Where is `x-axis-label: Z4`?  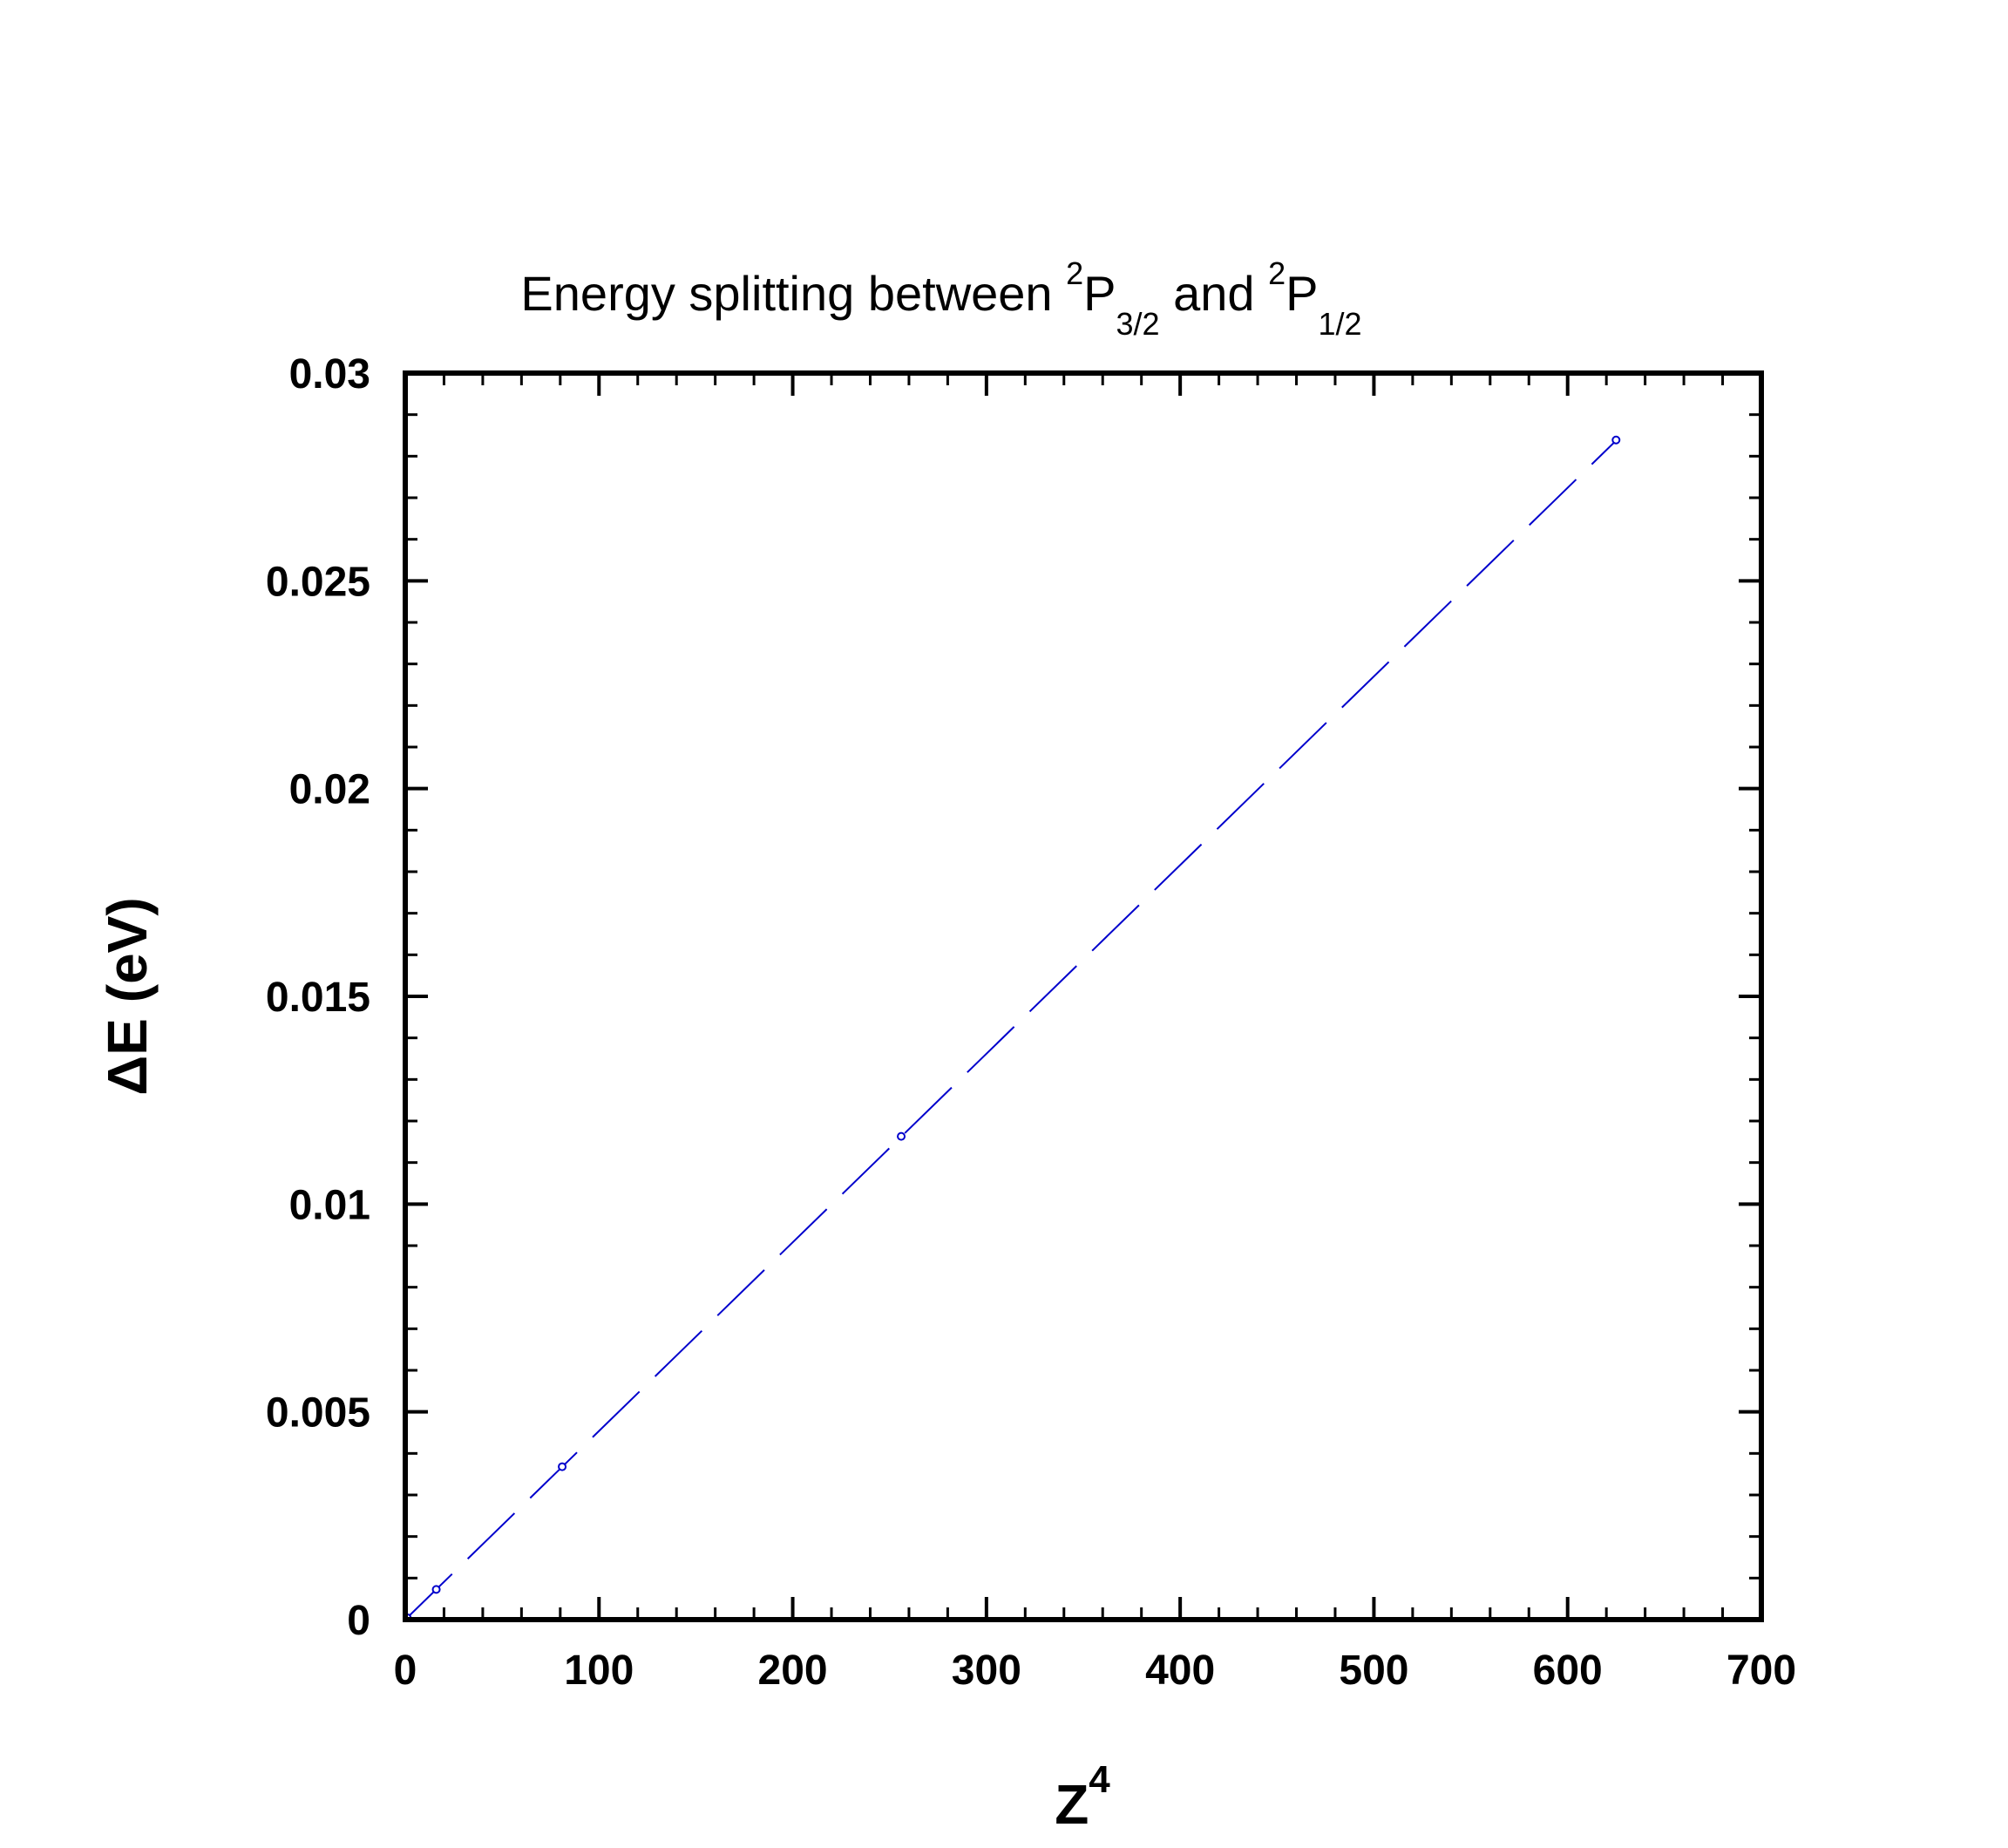
x-axis-label: Z4 is located at coordinates (1083, 1797).